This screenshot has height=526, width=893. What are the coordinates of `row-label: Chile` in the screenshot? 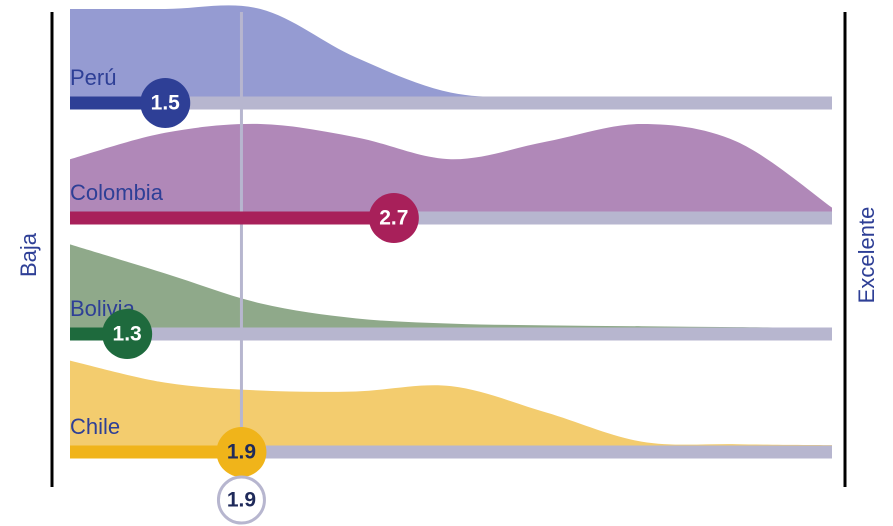 It's located at (95, 426).